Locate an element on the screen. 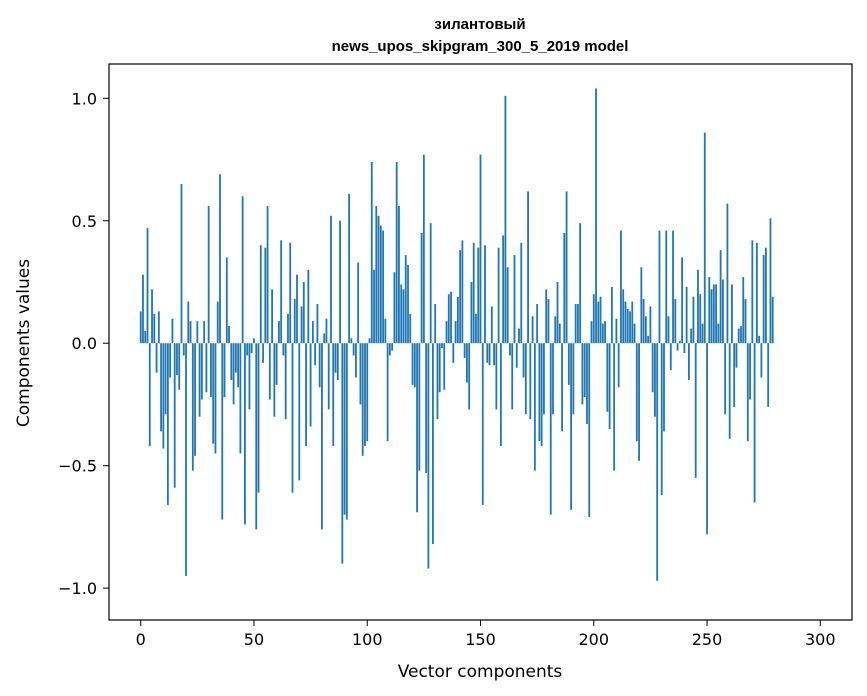 This screenshot has width=867, height=696. y-axis-label: Components values is located at coordinates (24, 343).